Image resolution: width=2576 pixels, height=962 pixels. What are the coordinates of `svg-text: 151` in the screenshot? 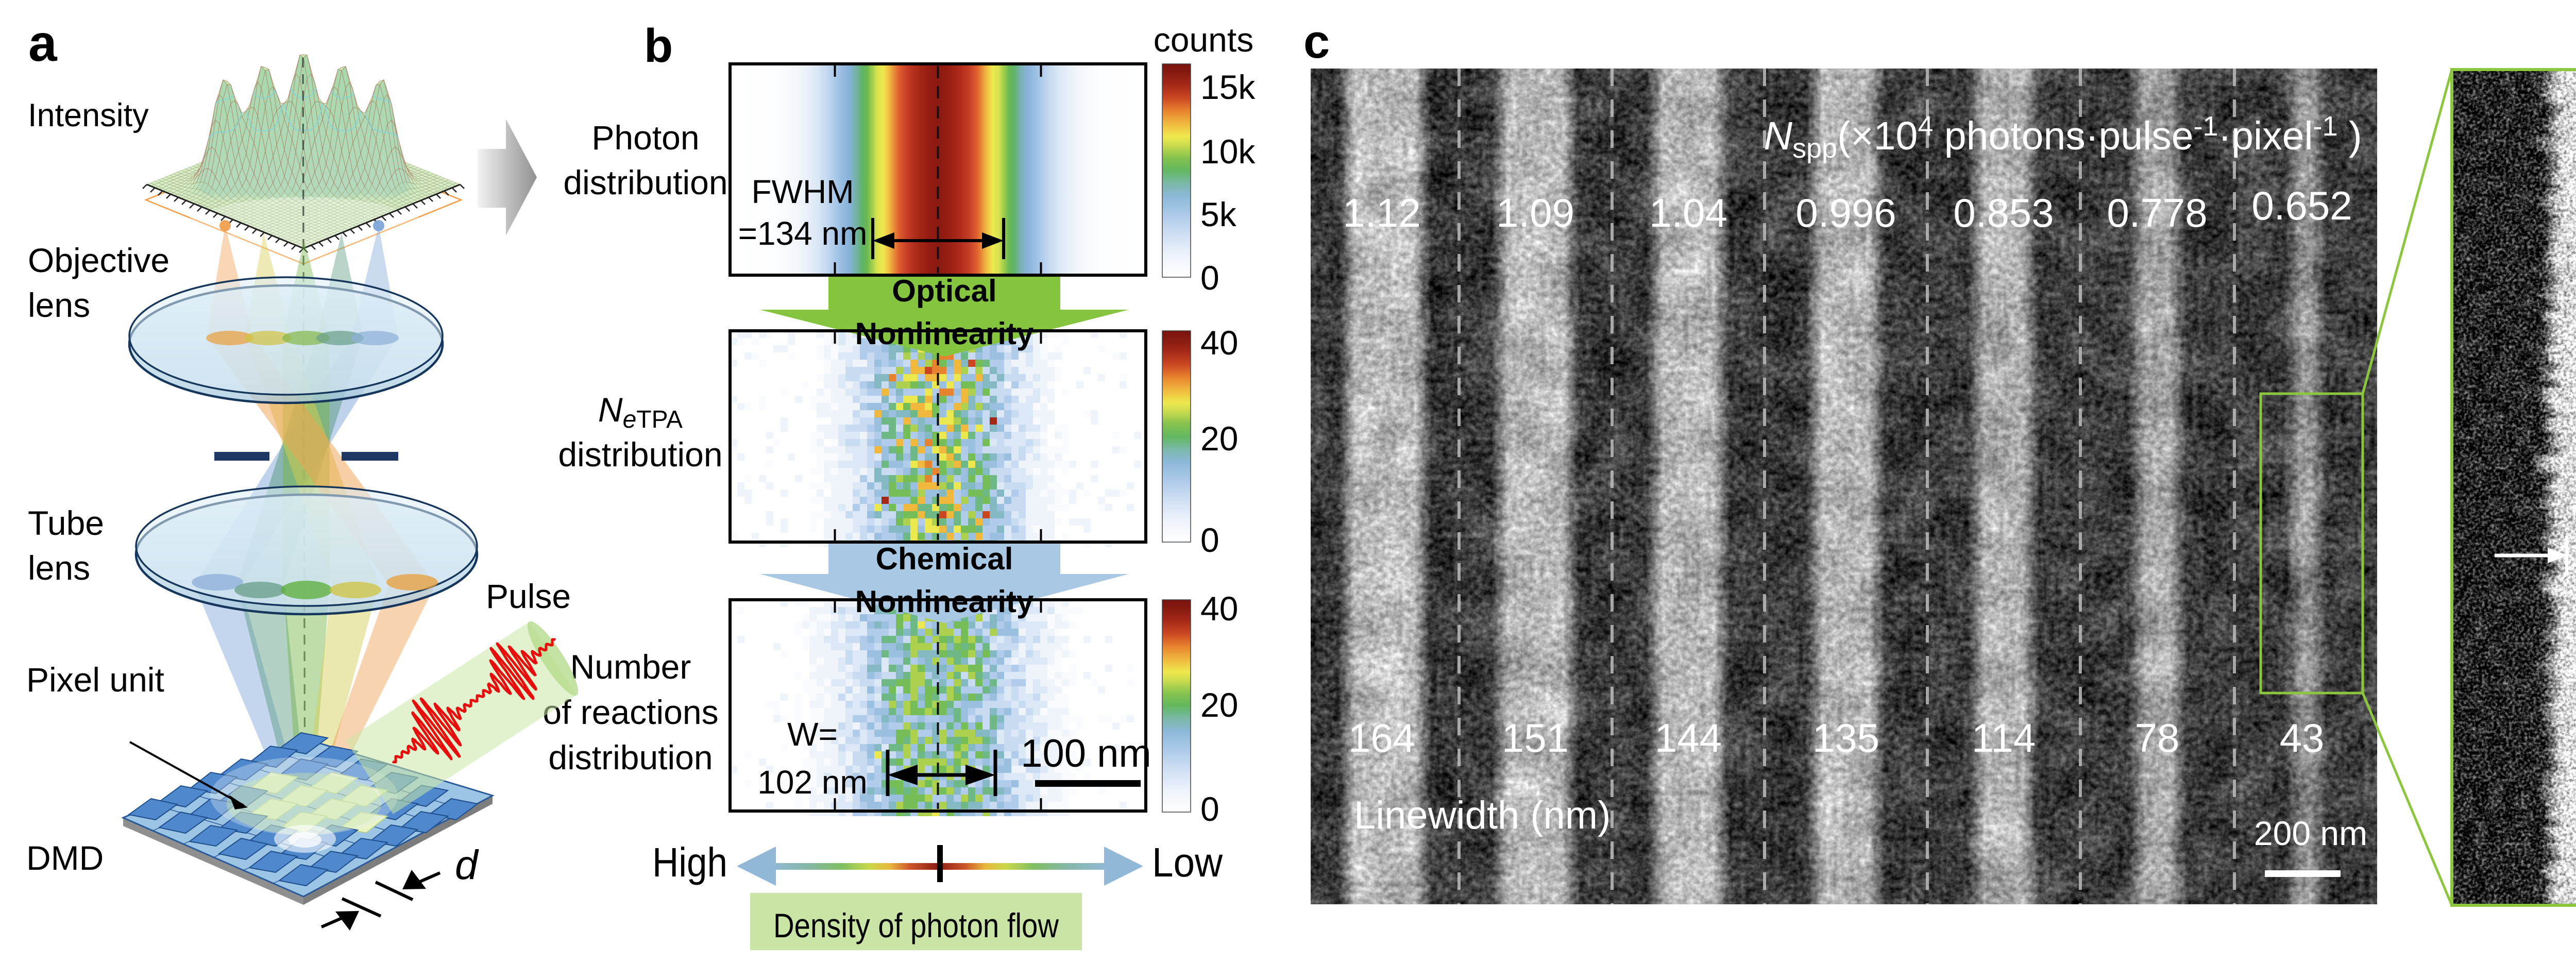 It's located at (1536, 738).